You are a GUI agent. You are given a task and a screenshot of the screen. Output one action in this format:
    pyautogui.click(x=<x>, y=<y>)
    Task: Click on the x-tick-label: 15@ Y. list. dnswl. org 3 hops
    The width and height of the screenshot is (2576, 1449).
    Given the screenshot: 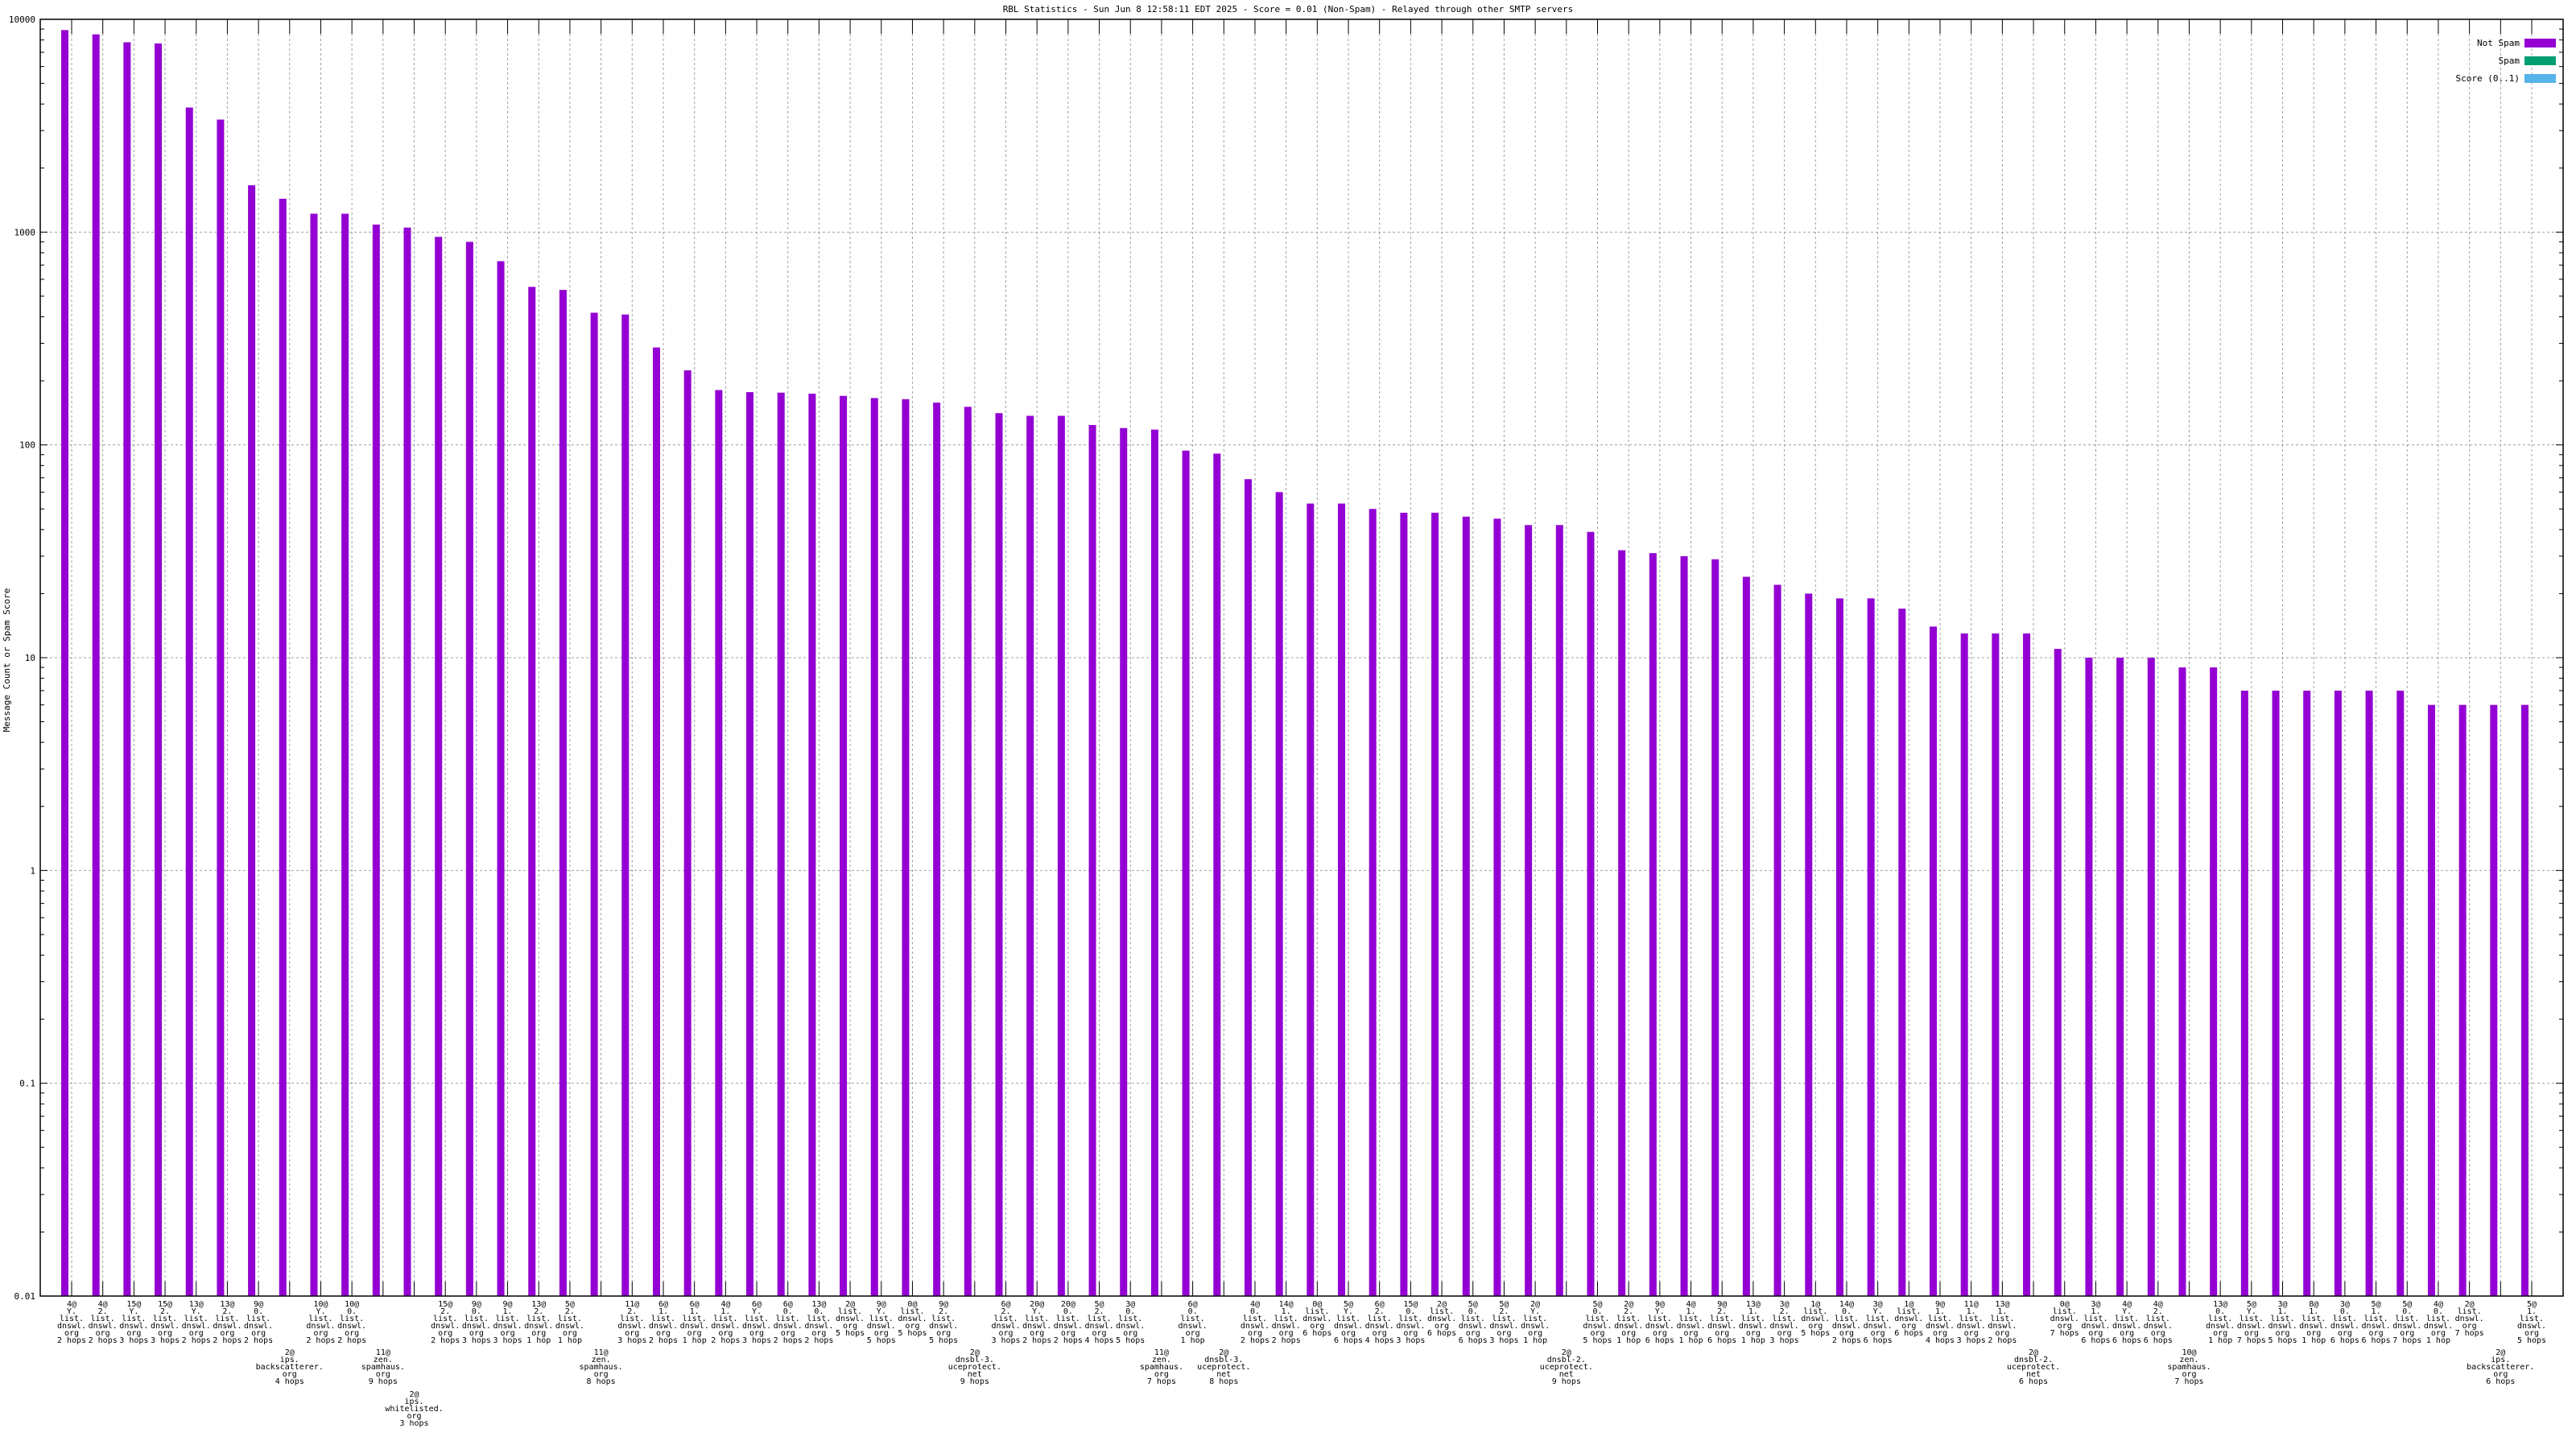 What is the action you would take?
    pyautogui.click(x=133, y=1322)
    